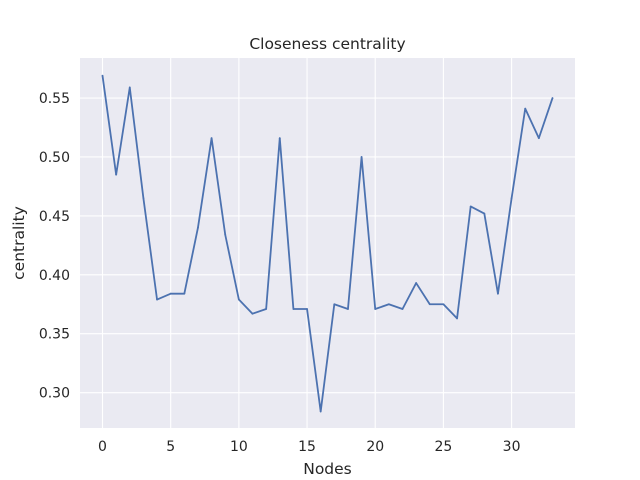 Image resolution: width=640 pixels, height=480 pixels. What do you see at coordinates (327, 469) in the screenshot?
I see `x-axis-label: Nodes` at bounding box center [327, 469].